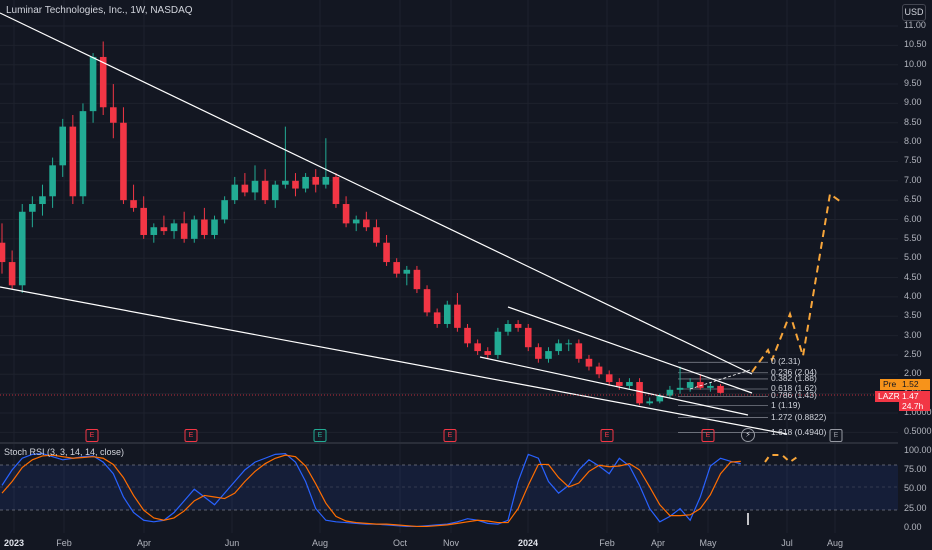 The width and height of the screenshot is (932, 550). What do you see at coordinates (400, 543) in the screenshot?
I see `time-tick-label: Oct` at bounding box center [400, 543].